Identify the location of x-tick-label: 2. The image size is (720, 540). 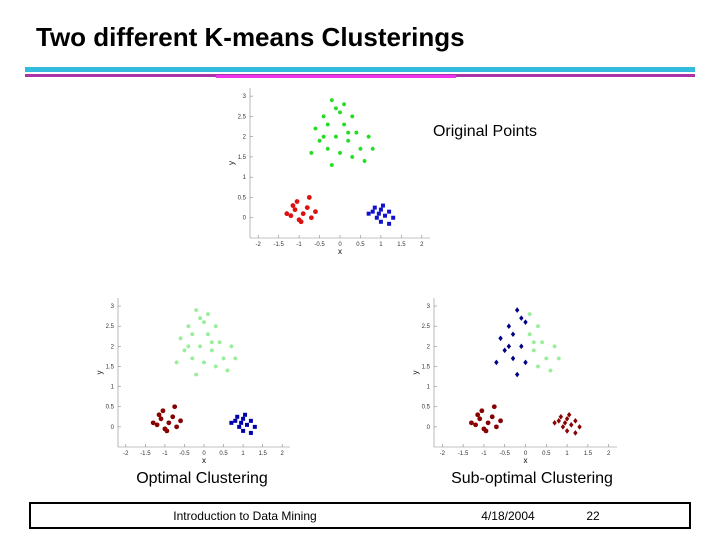
(422, 245).